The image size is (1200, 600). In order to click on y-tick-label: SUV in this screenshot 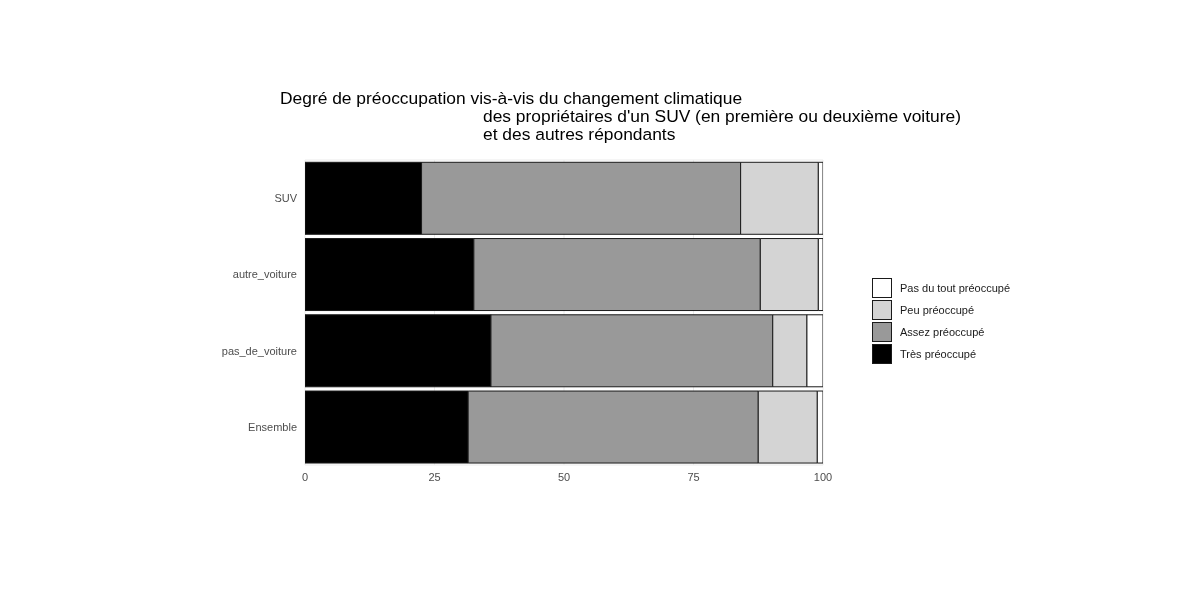, I will do `click(286, 198)`.